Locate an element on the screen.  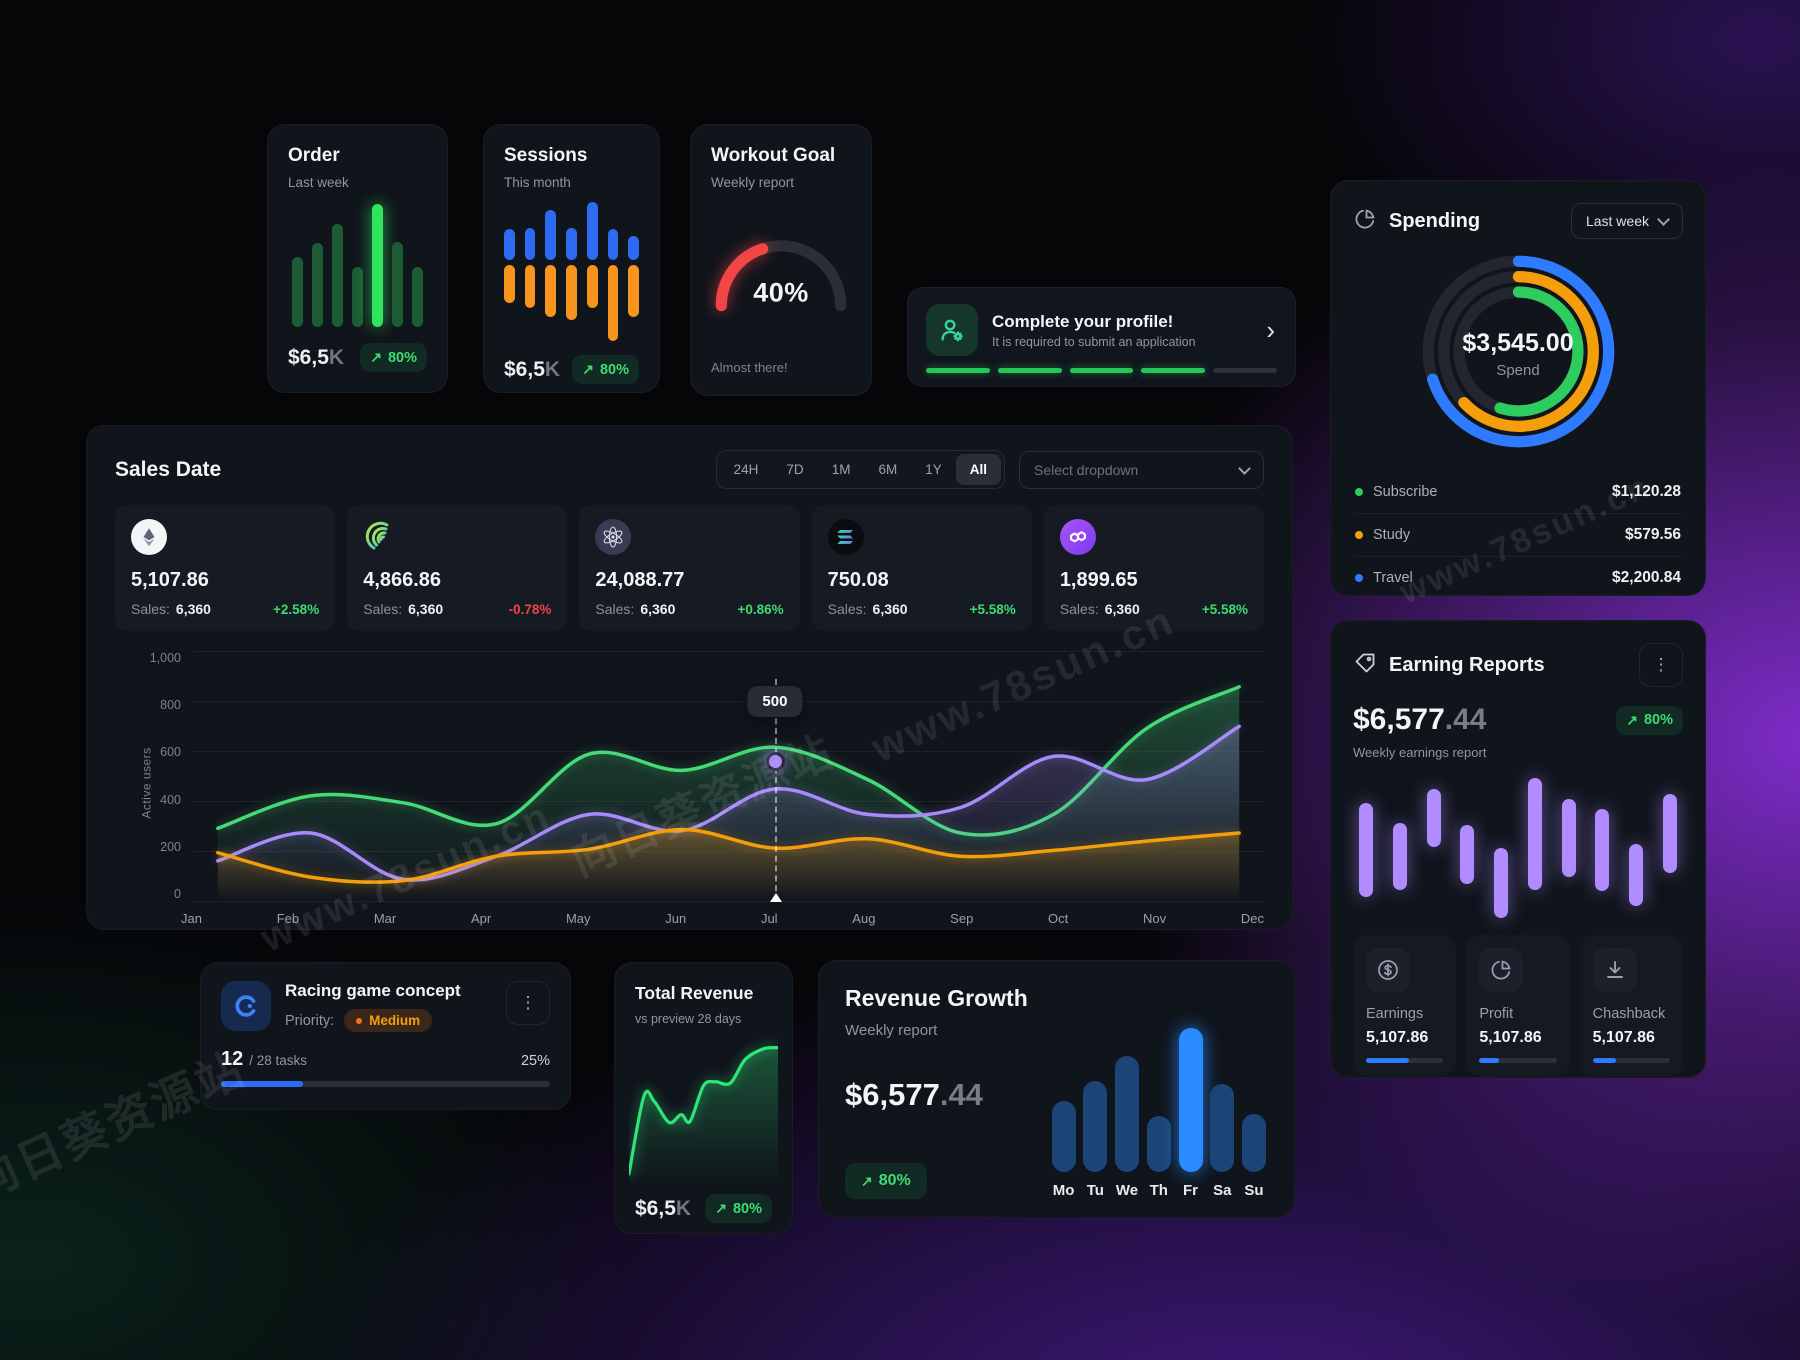
range-7D: 7D is located at coordinates (794, 469).